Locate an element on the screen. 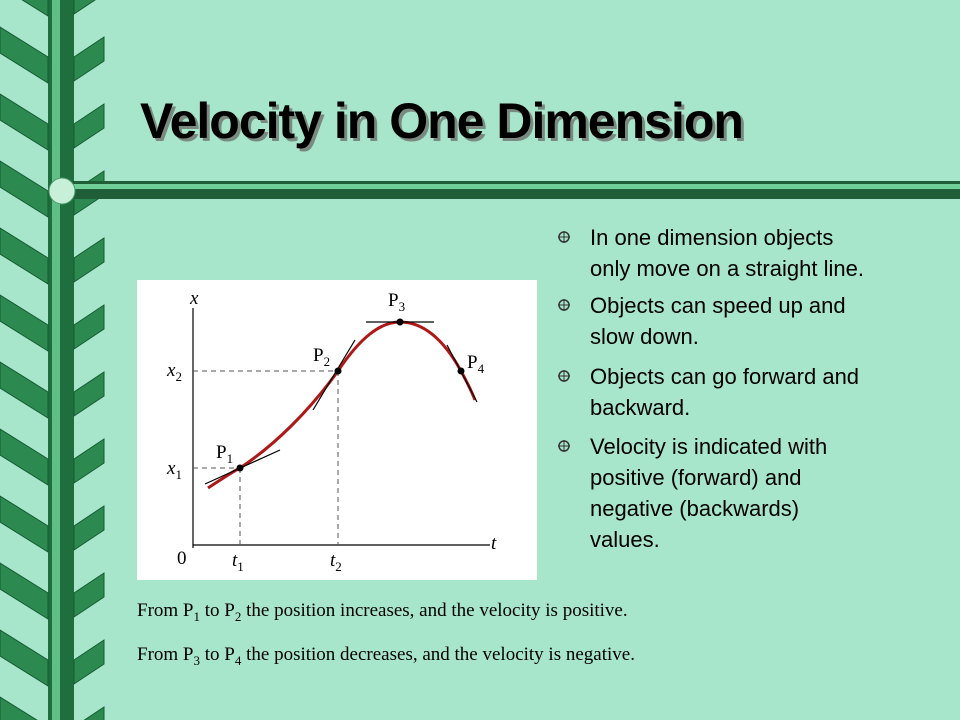 This screenshot has height=720, width=960. figure-label: P2 is located at coordinates (321, 357).